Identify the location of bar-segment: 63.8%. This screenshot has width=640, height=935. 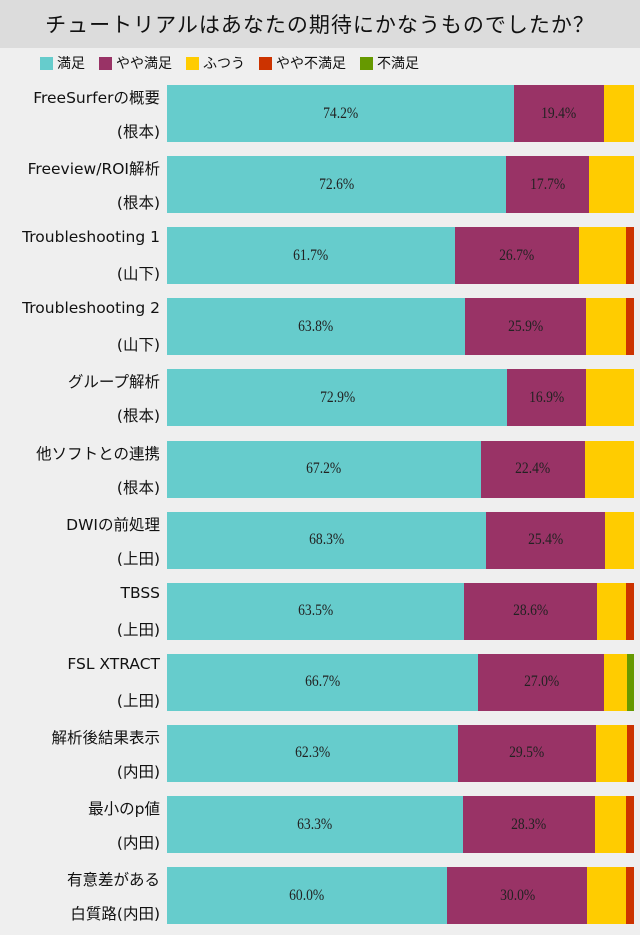
(316, 327).